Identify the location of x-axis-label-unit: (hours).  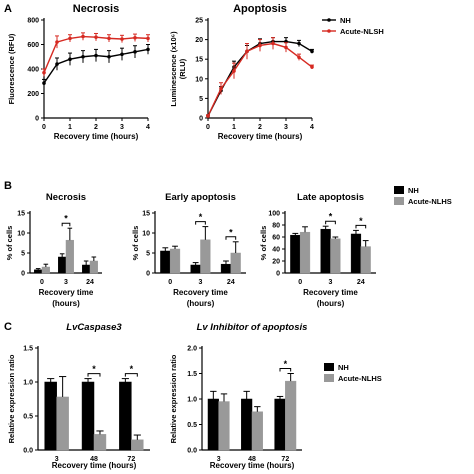
(201, 303).